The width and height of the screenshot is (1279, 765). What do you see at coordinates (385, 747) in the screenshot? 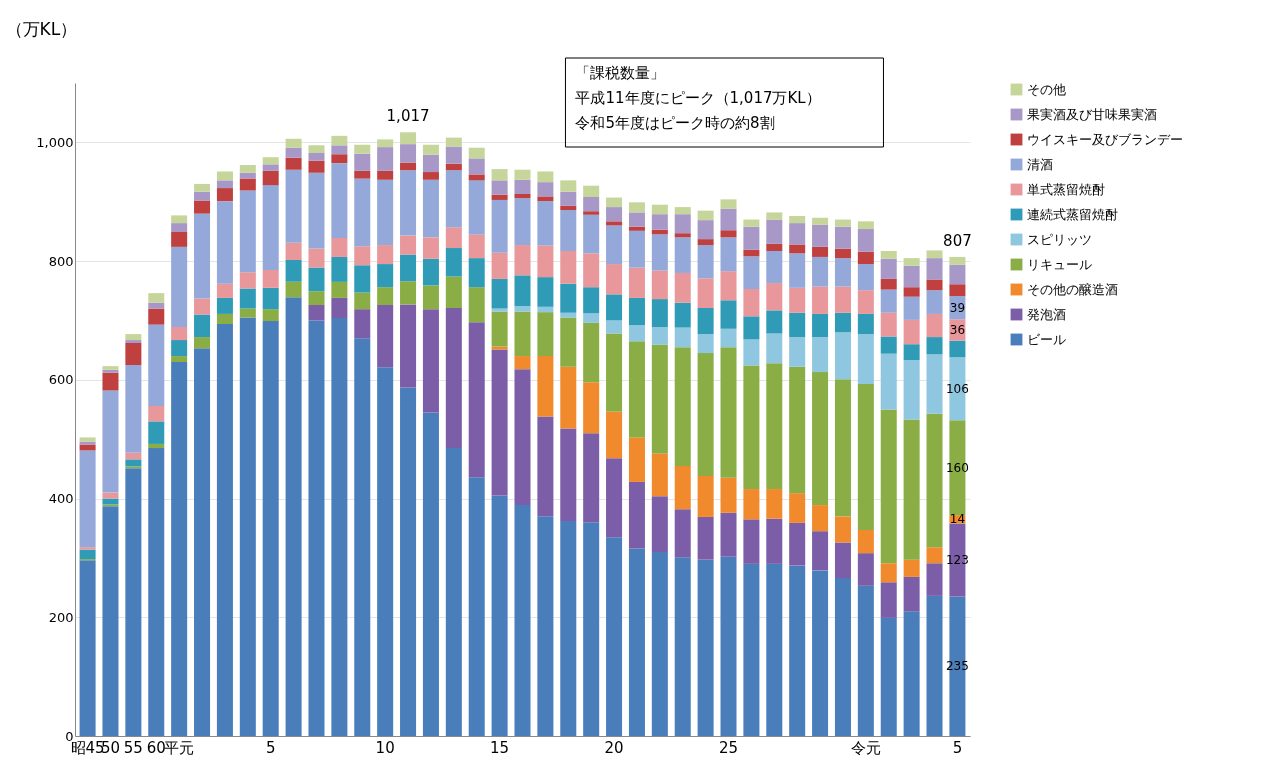
I see `x-tick-label: 10` at bounding box center [385, 747].